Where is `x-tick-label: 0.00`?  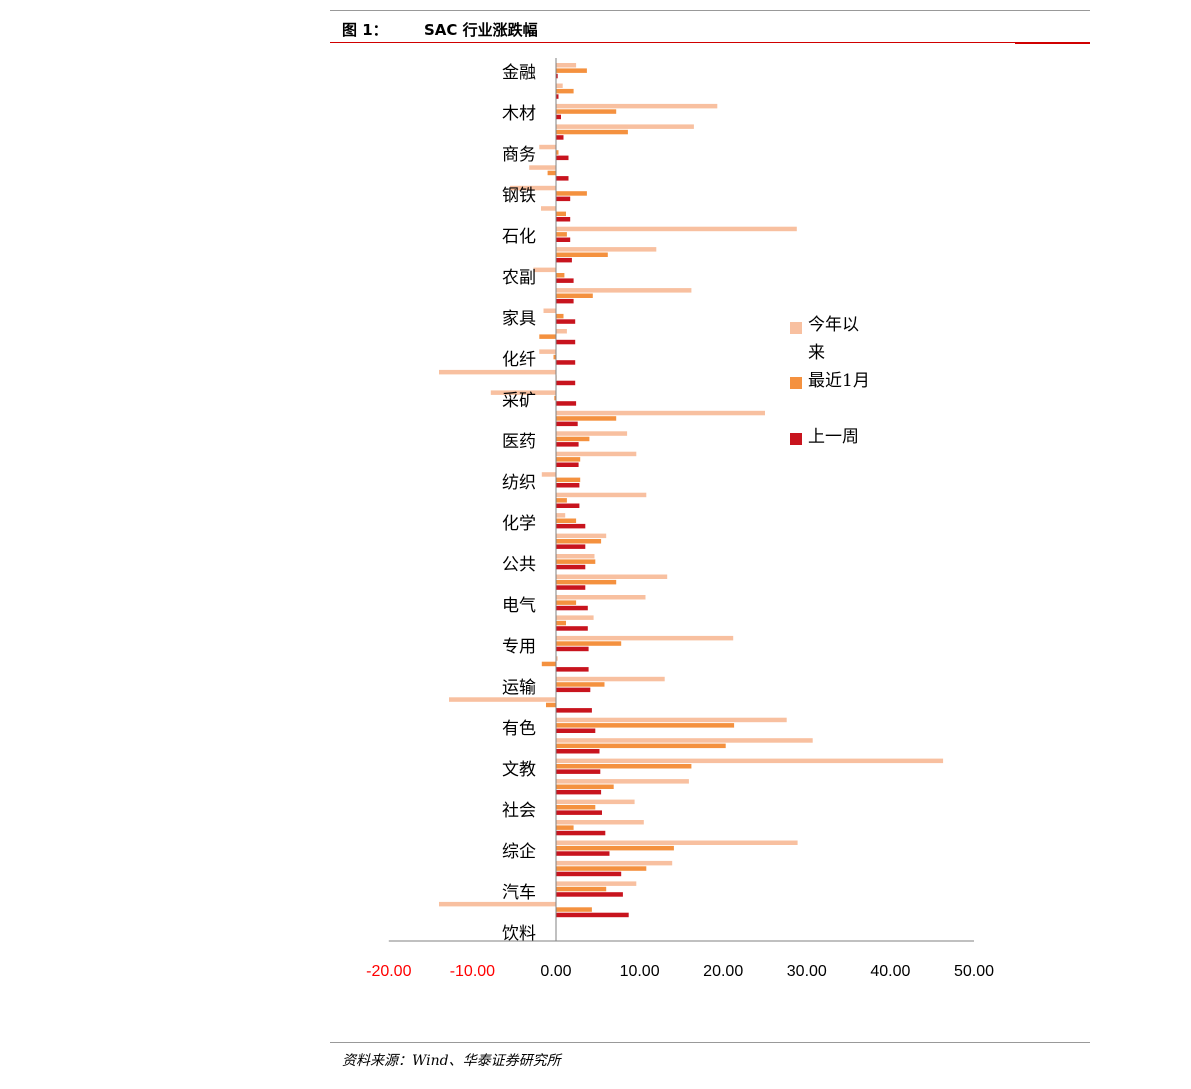 x-tick-label: 0.00 is located at coordinates (555, 971).